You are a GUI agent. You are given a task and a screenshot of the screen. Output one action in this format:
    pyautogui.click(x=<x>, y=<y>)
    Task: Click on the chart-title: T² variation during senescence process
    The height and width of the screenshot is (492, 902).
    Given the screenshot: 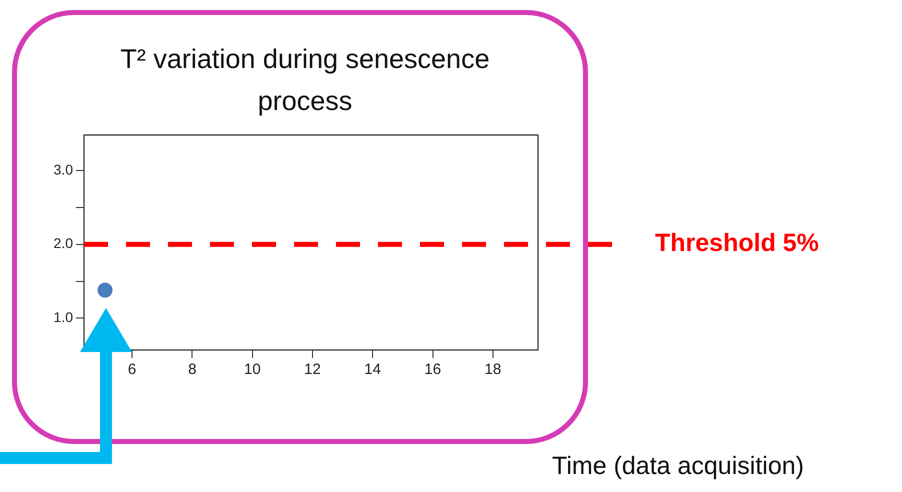 What is the action you would take?
    pyautogui.click(x=305, y=80)
    